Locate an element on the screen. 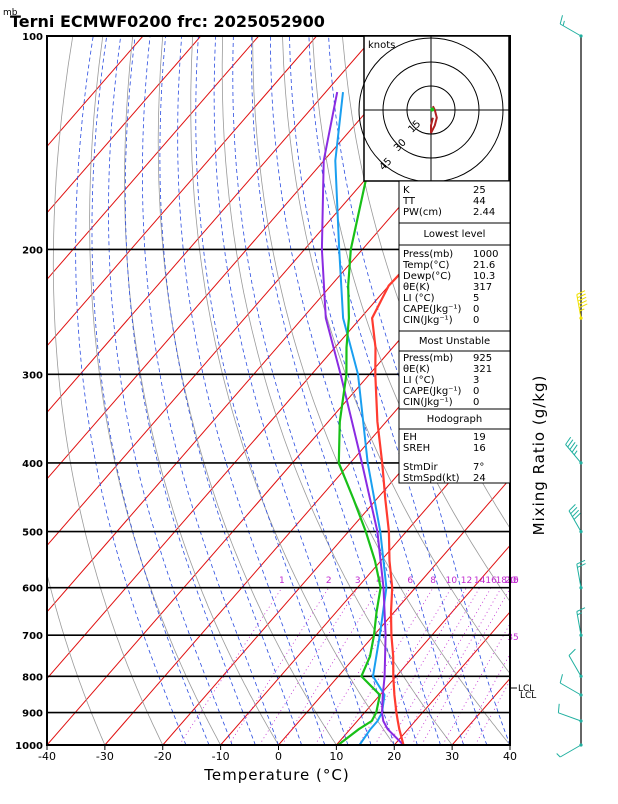 The image size is (618, 804). mixing-ratio-label: 8 is located at coordinates (433, 581).